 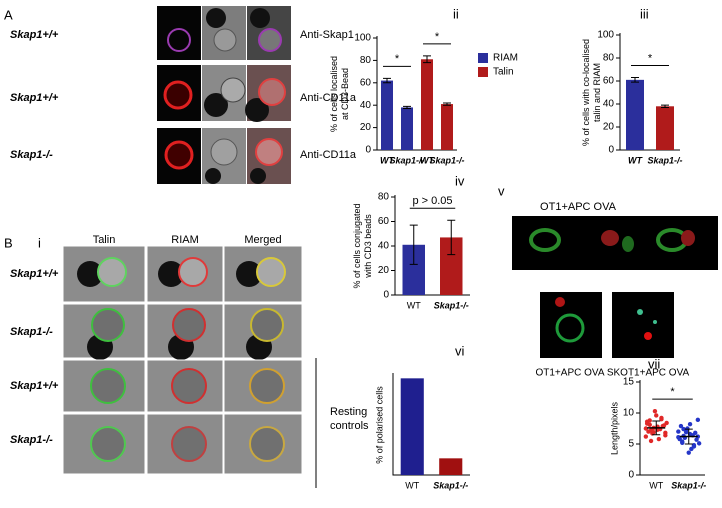 What do you see at coordinates (629, 413) in the screenshot?
I see `y-tick-label: 10` at bounding box center [629, 413].